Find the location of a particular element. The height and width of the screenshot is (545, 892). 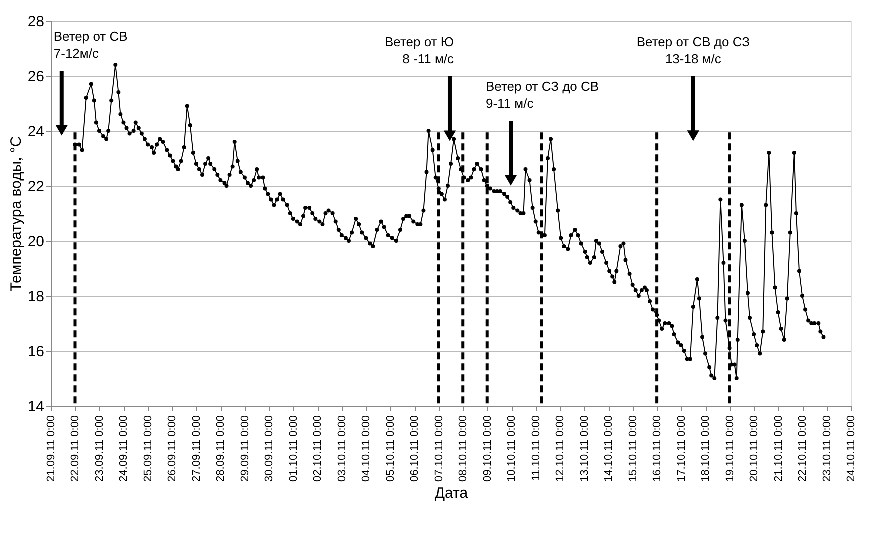

x-tick-label: 02.10.11 0:00 is located at coordinates (318, 449).